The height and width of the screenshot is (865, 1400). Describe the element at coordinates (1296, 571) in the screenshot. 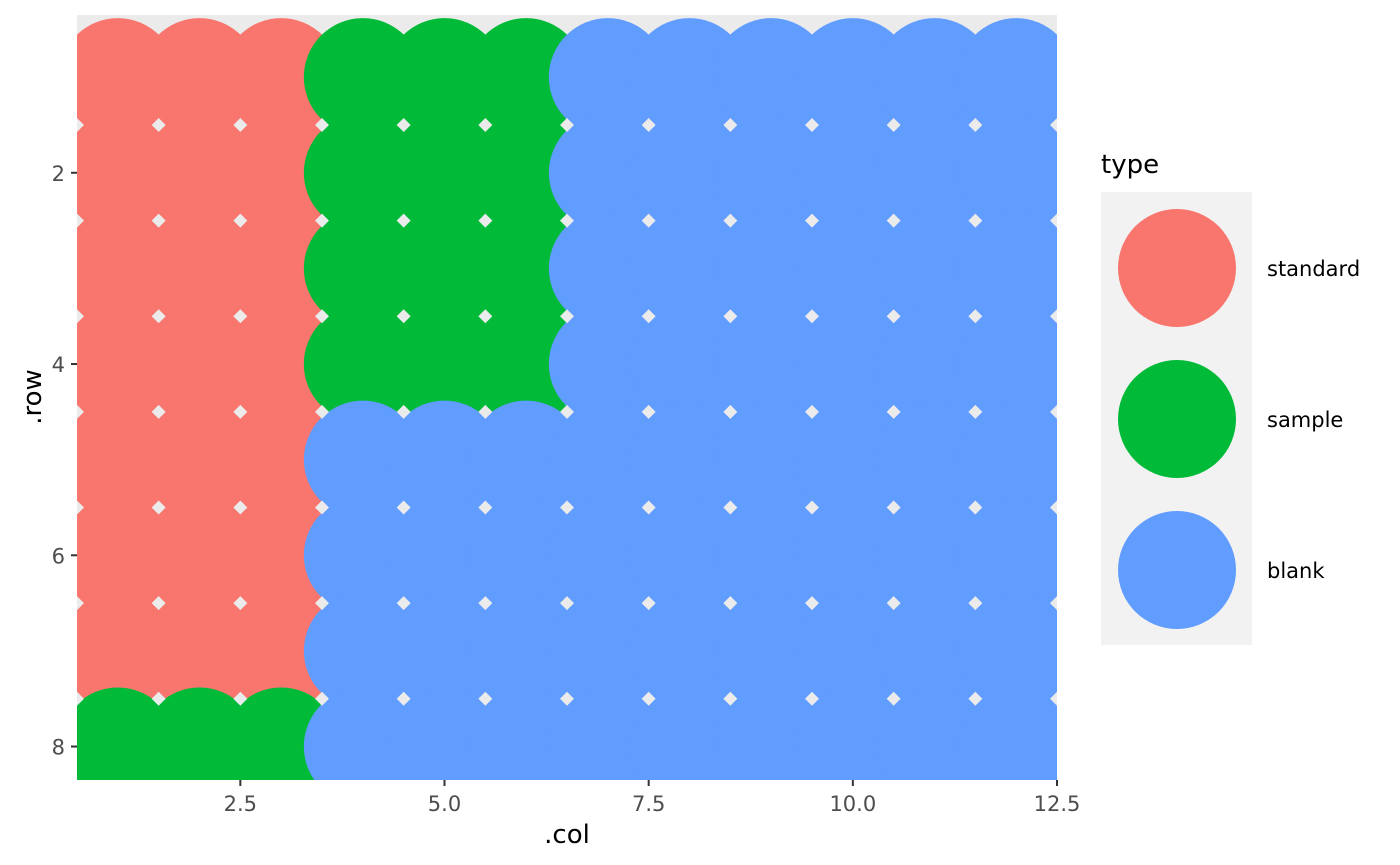

I see `legend-label-blank: blank` at that location.